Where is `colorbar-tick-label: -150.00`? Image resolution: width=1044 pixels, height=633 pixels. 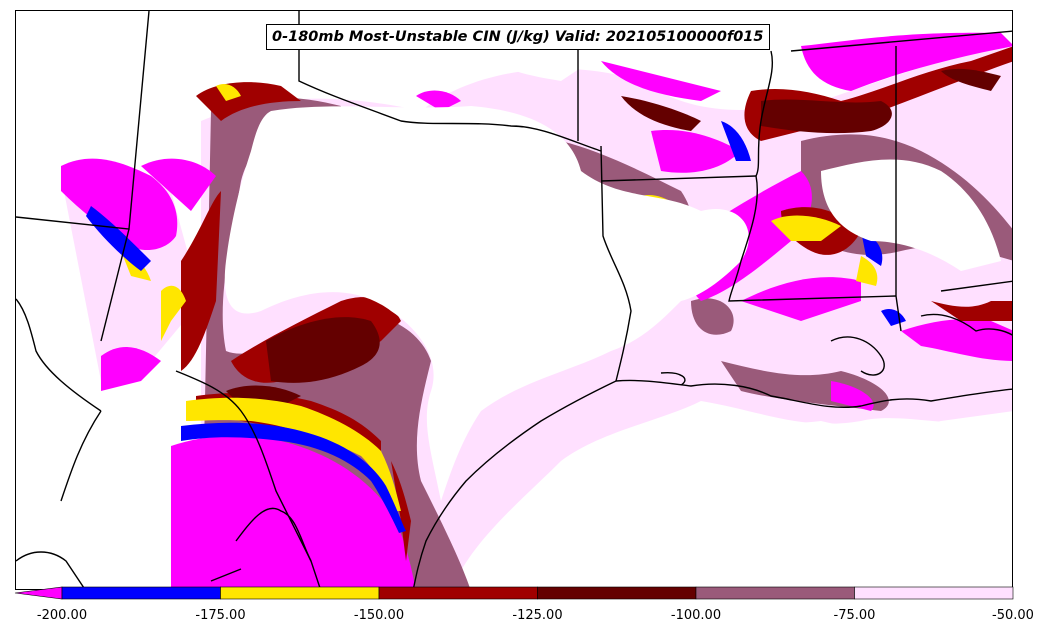 colorbar-tick-label: -150.00 is located at coordinates (379, 615).